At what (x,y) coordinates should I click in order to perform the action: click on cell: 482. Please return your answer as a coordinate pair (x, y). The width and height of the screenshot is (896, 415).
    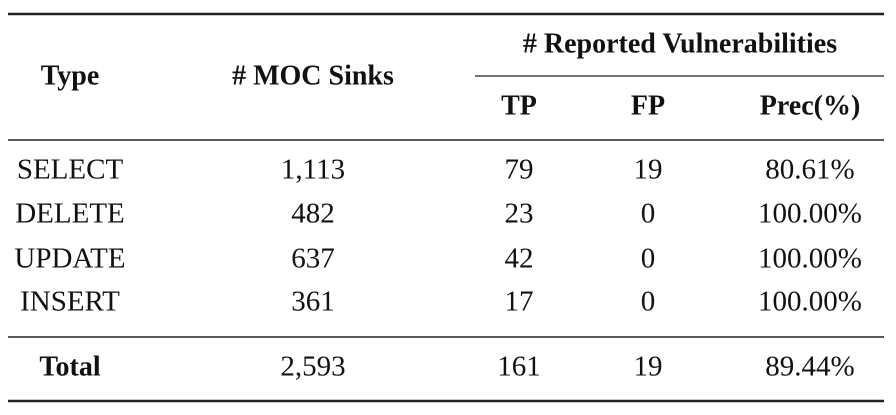
    Looking at the image, I should click on (313, 214).